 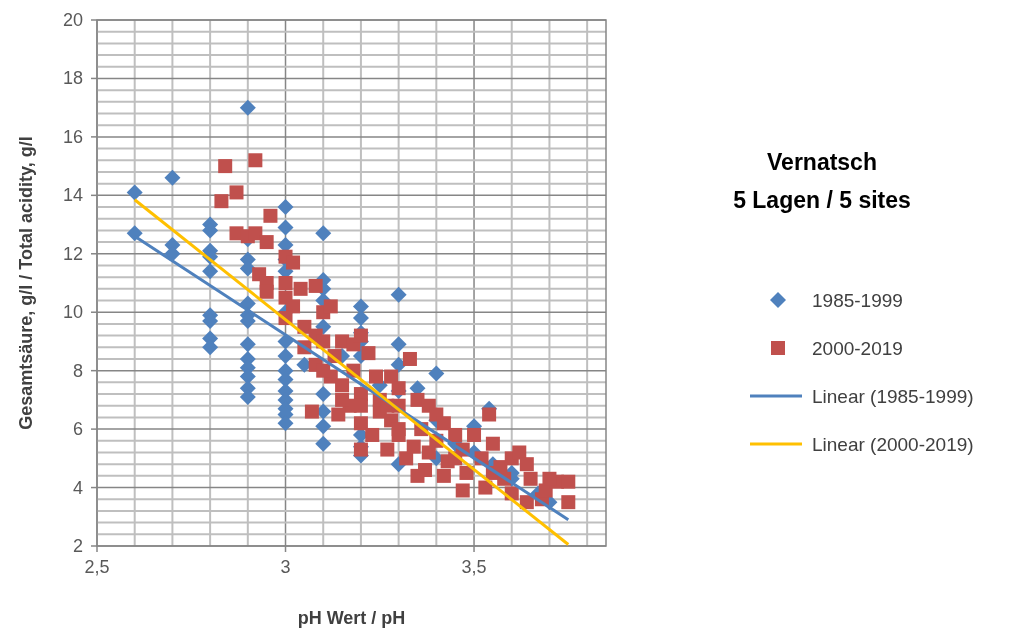 What do you see at coordinates (77, 370) in the screenshot?
I see `y-tick-label: 8` at bounding box center [77, 370].